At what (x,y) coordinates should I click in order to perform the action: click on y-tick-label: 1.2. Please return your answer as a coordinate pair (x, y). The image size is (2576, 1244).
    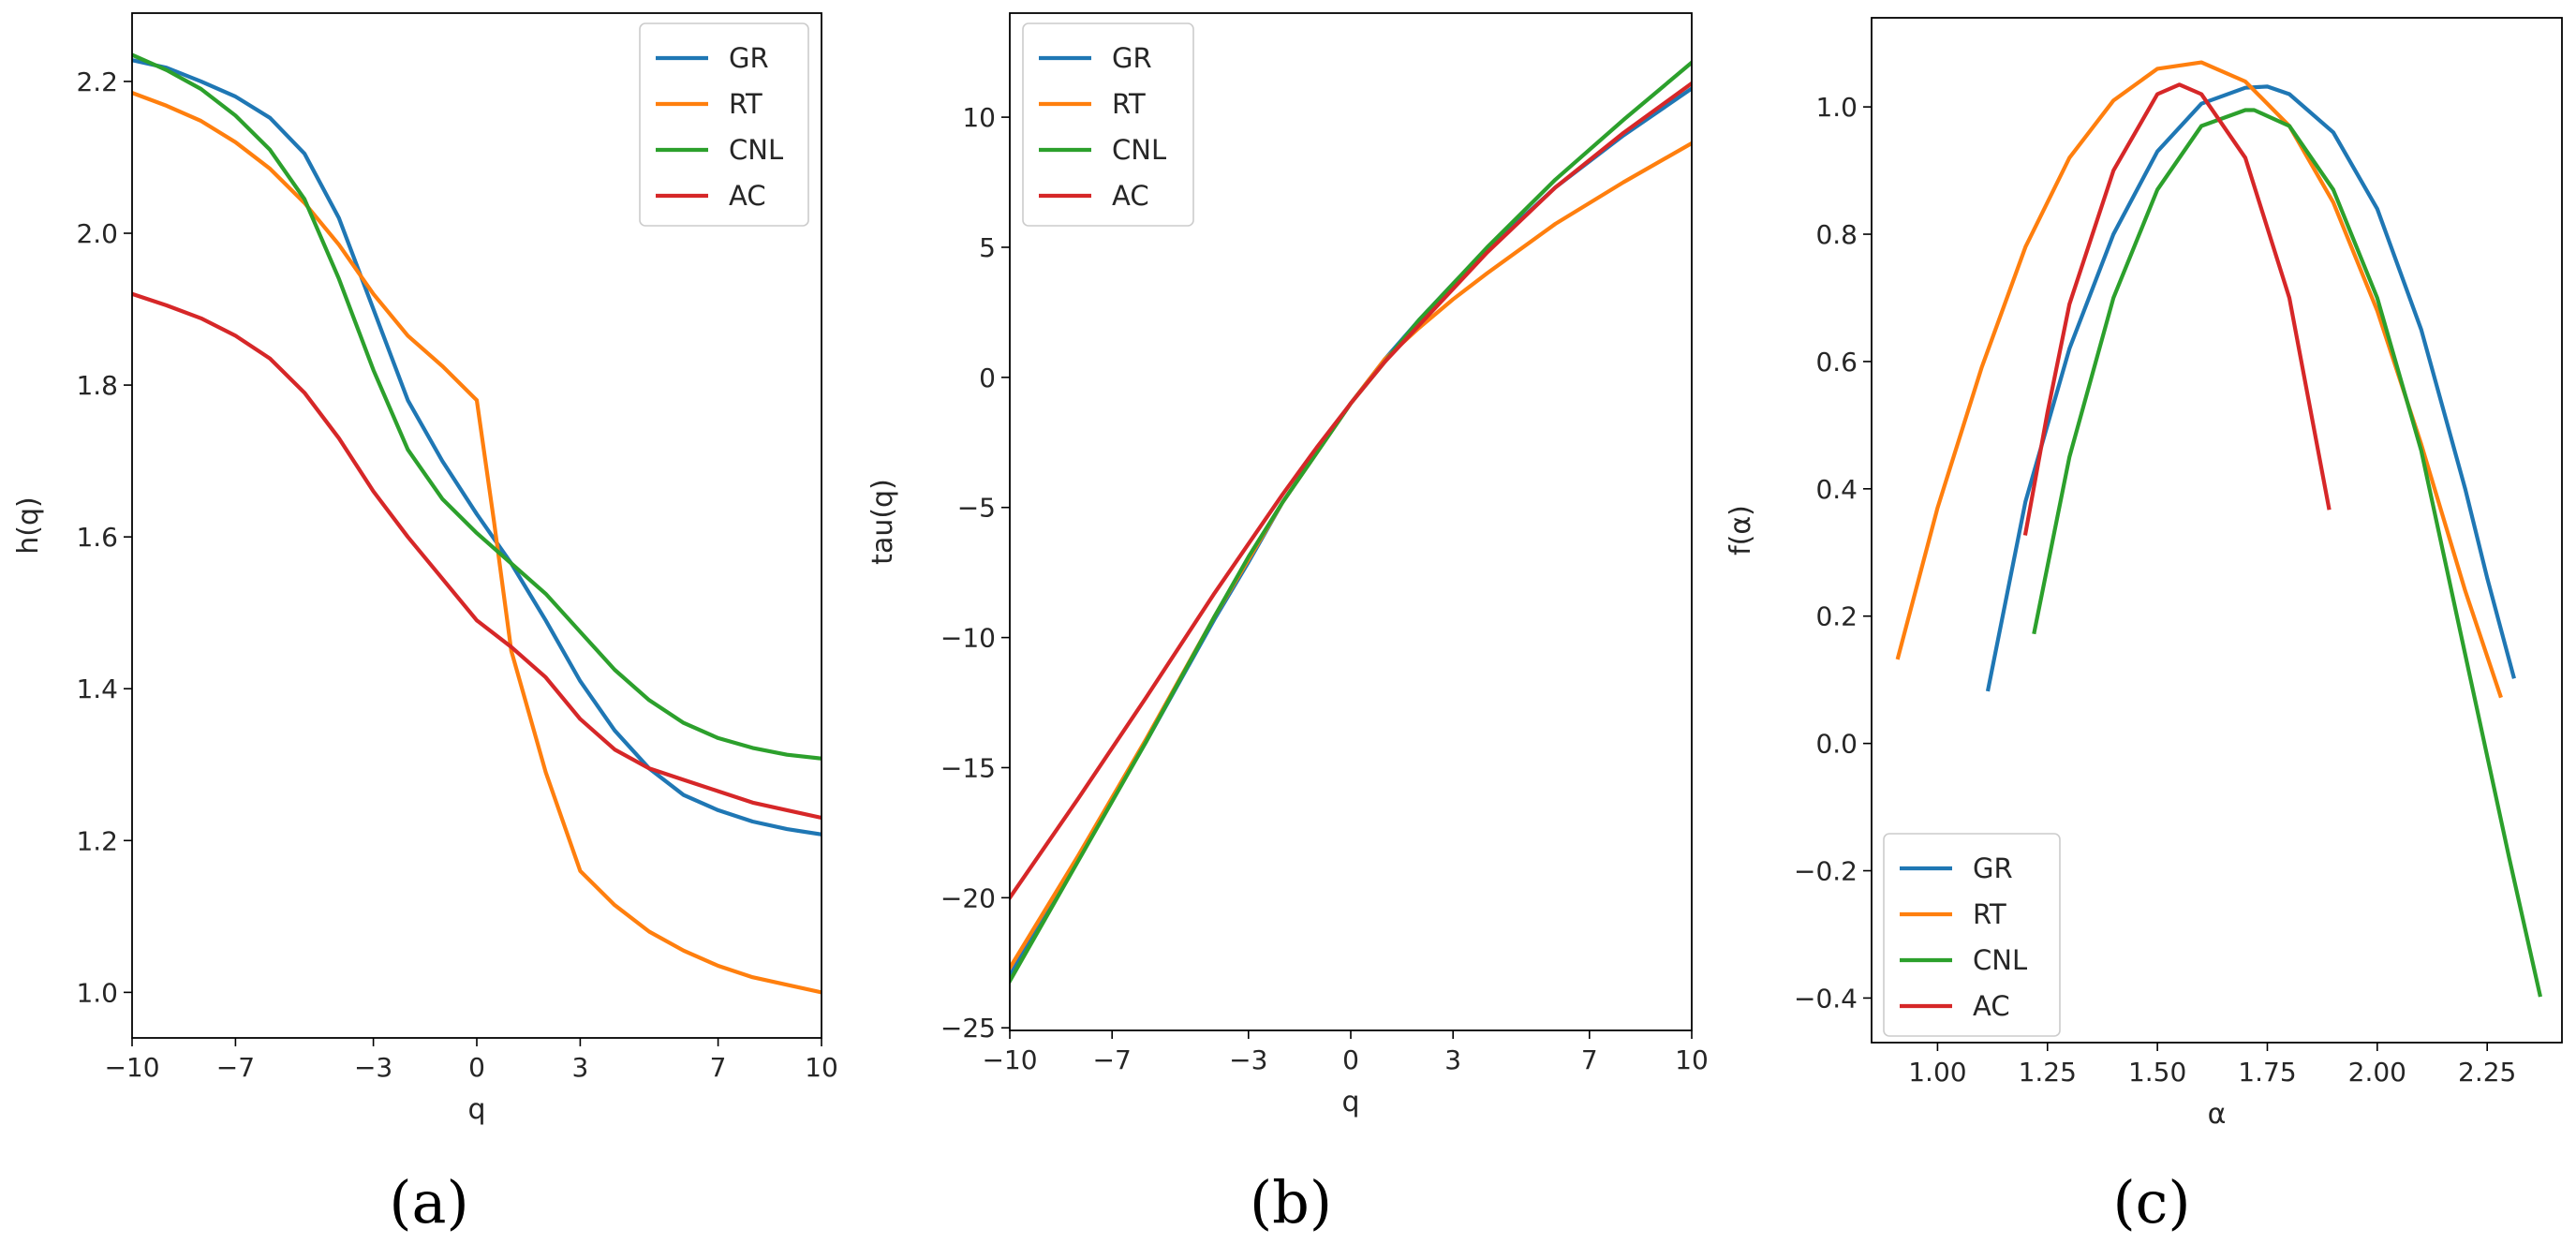
    Looking at the image, I should click on (97, 840).